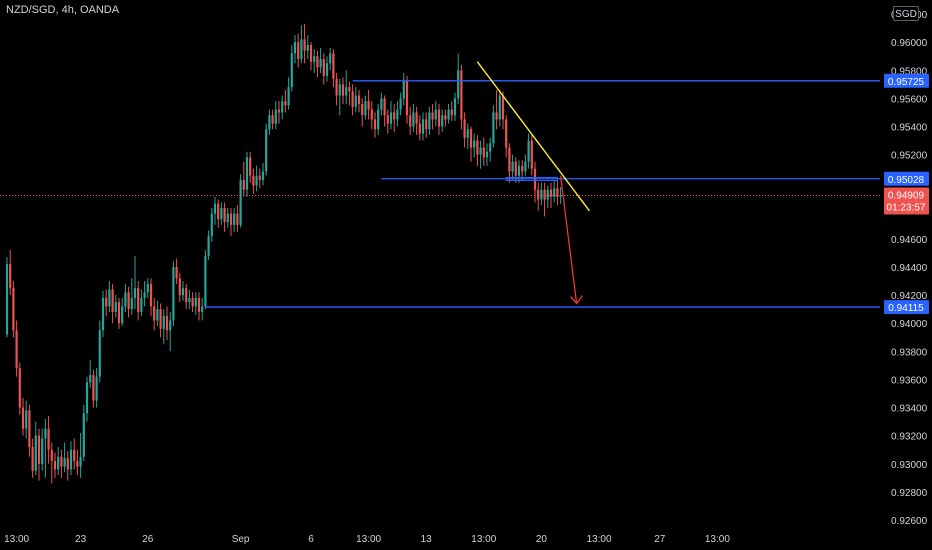  Describe the element at coordinates (906, 13) in the screenshot. I see `currency-button: SGD` at that location.